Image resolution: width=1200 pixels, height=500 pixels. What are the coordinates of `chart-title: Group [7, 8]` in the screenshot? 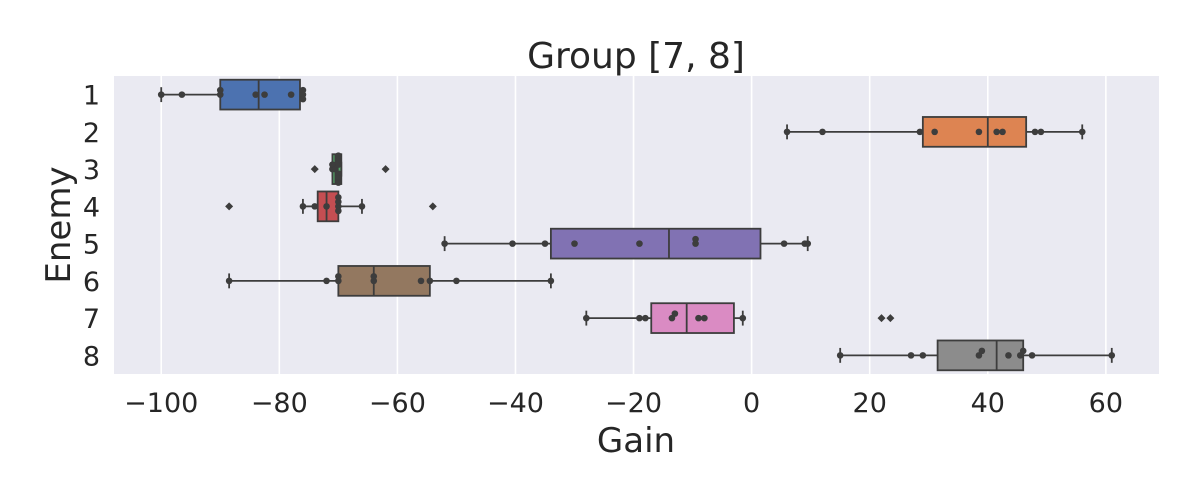 It's located at (636, 56).